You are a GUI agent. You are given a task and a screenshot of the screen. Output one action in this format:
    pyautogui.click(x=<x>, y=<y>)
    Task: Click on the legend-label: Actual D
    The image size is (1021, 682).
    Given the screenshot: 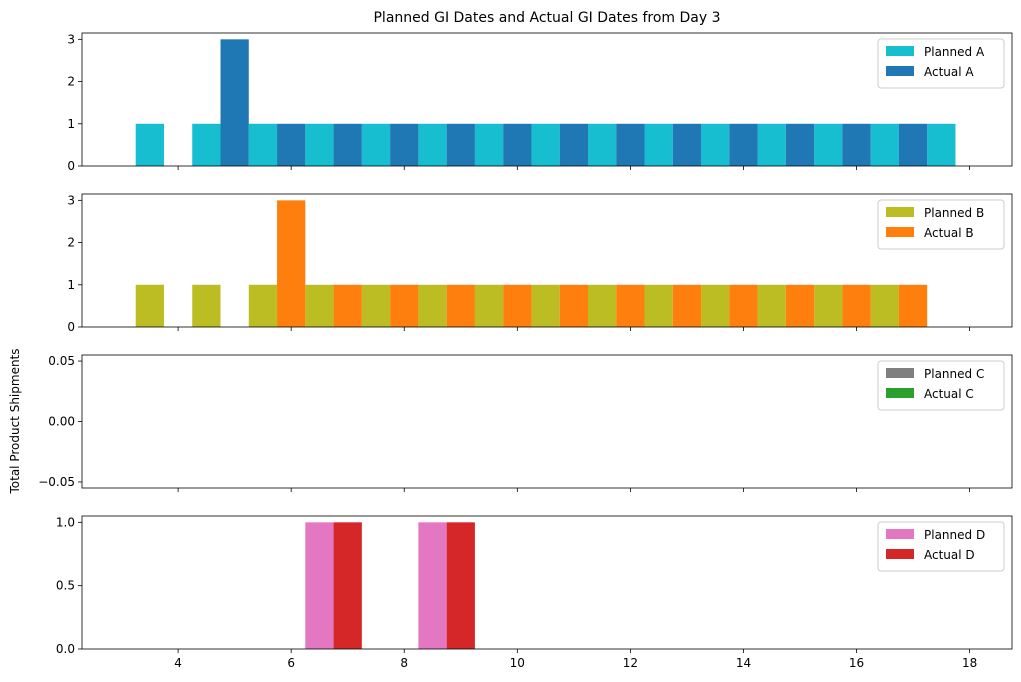 What is the action you would take?
    pyautogui.click(x=949, y=555)
    